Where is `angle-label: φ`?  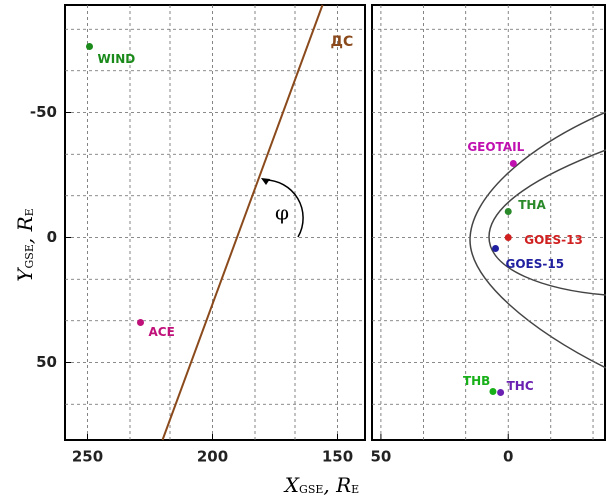
angle-label: φ is located at coordinates (282, 213).